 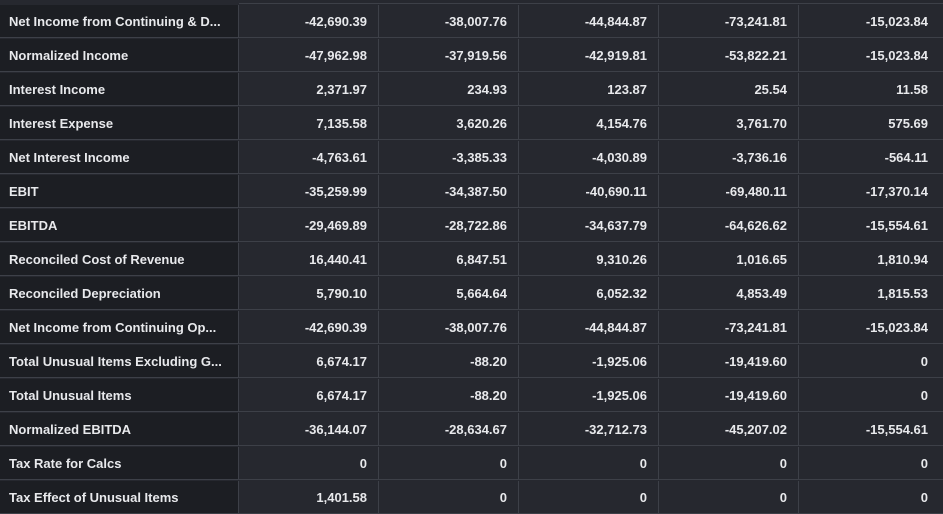 What do you see at coordinates (729, 259) in the screenshot?
I see `value-cell: 1,016.65` at bounding box center [729, 259].